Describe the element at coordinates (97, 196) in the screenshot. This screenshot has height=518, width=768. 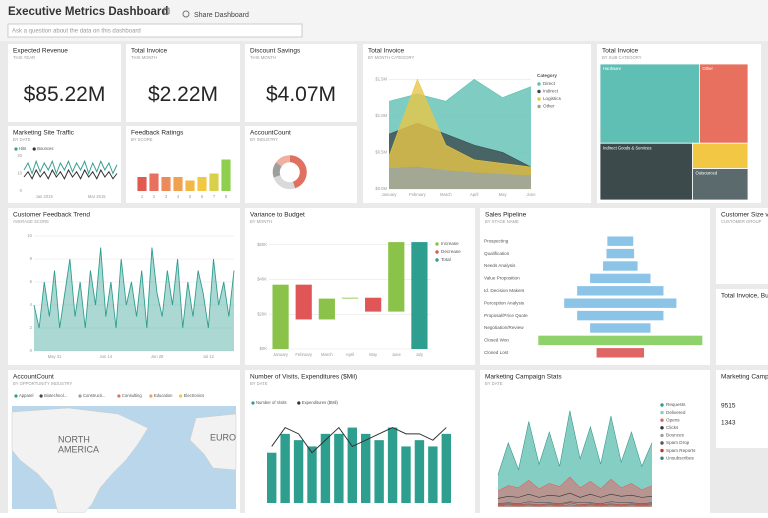
I see `x-tick-label: Mar 2015` at that location.